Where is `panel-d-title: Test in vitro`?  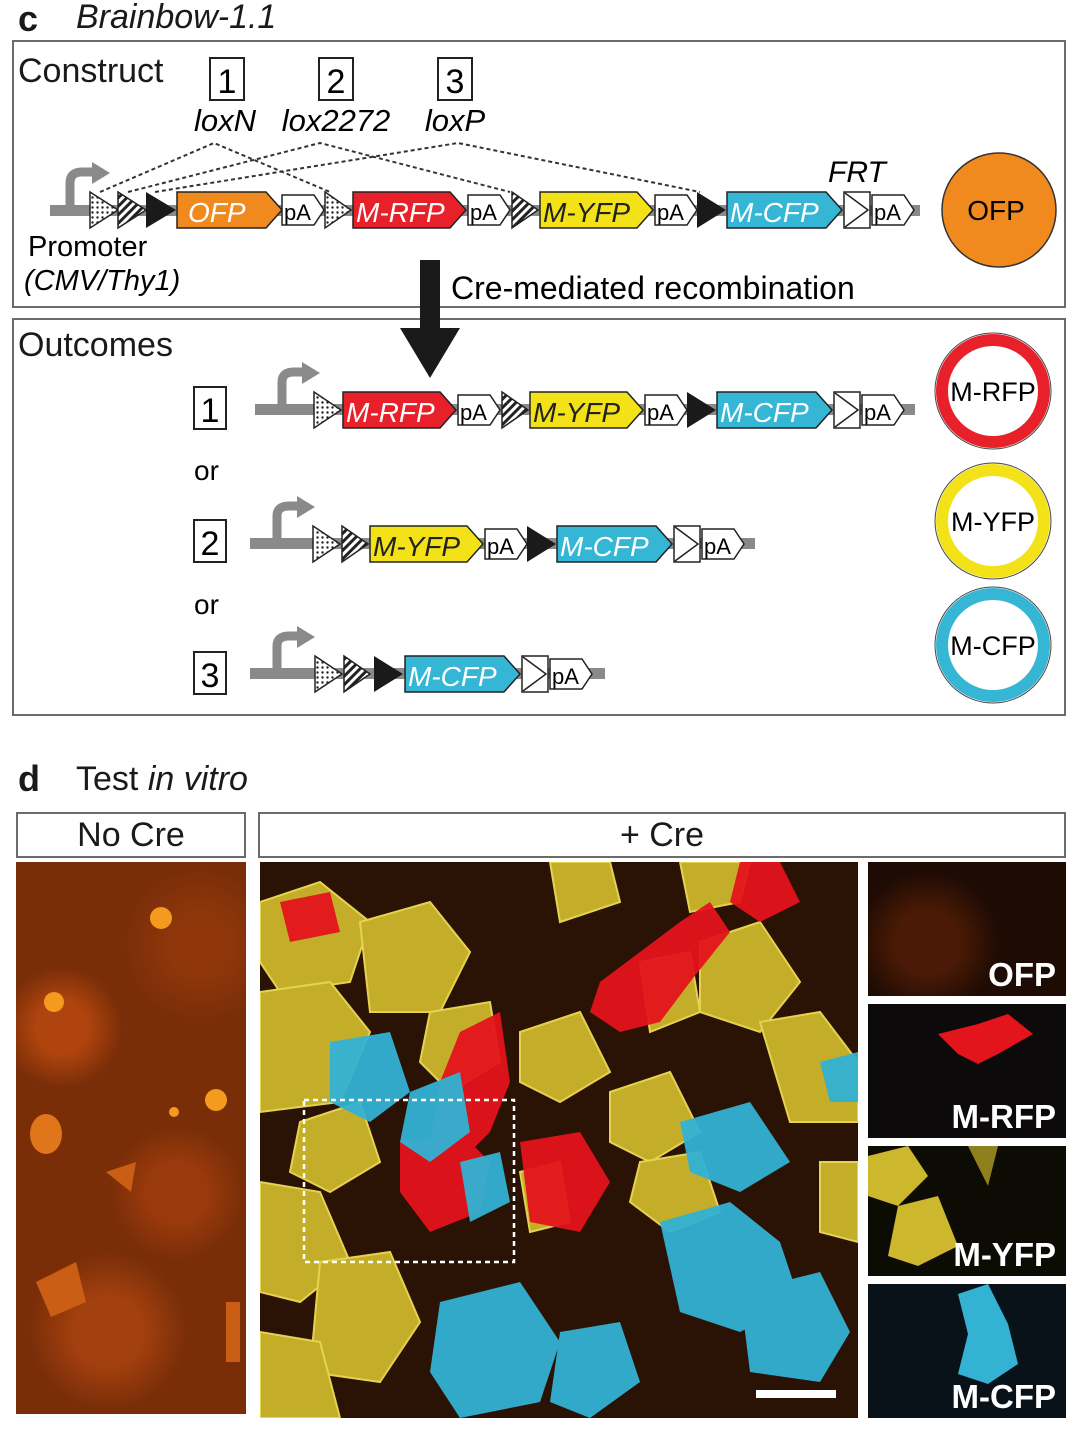
panel-d-title: Test in vitro is located at coordinates (162, 779).